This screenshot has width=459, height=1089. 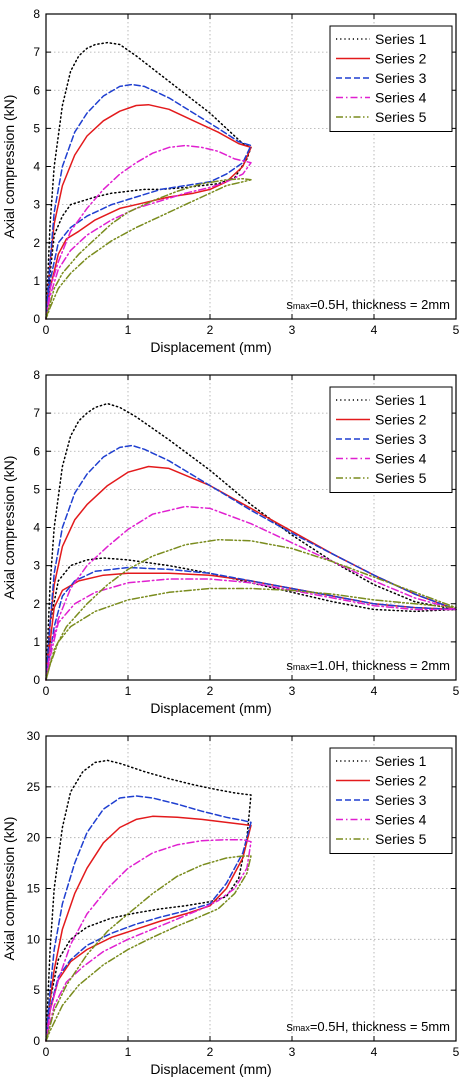 I want to click on y-tick-label: 30, so click(x=34, y=736).